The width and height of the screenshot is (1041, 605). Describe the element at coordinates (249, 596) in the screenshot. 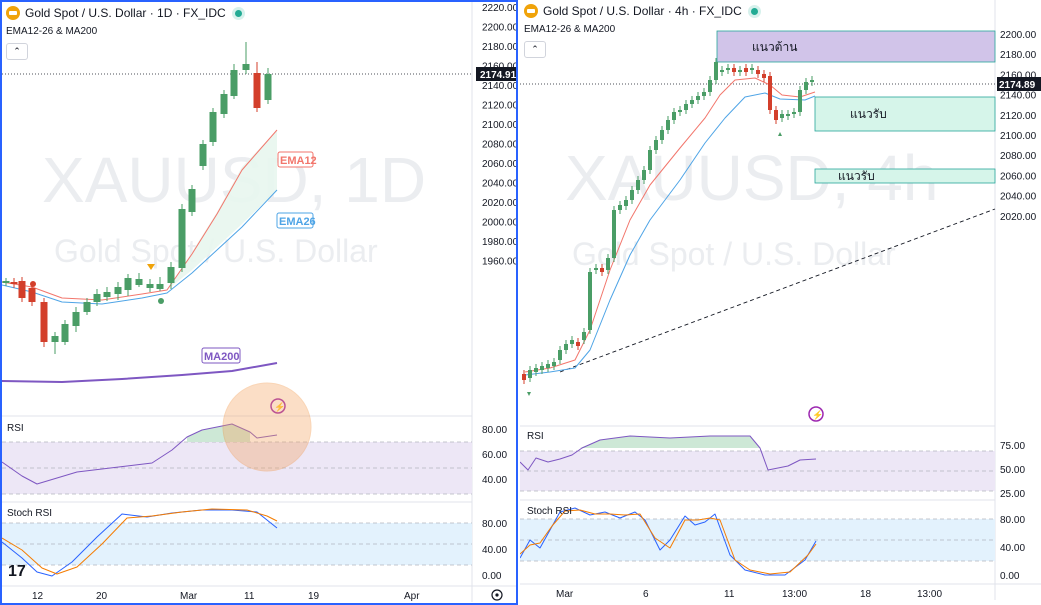

I see `time-axis-label: 11` at that location.